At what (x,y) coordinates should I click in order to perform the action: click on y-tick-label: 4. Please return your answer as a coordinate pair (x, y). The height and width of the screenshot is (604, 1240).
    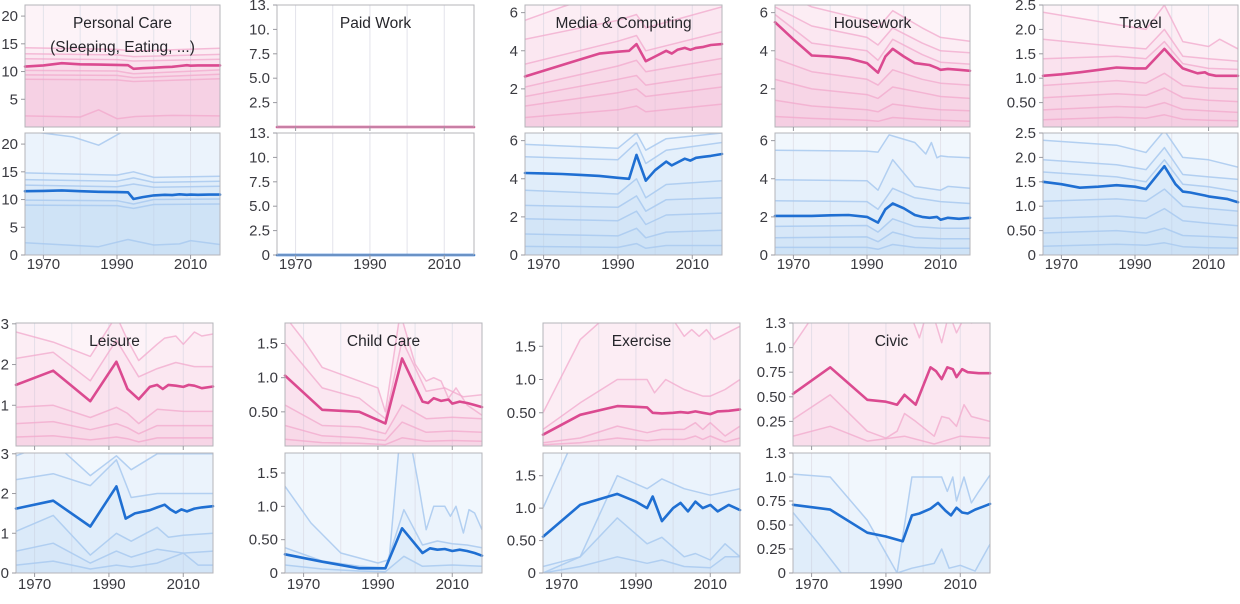
    Looking at the image, I should click on (514, 179).